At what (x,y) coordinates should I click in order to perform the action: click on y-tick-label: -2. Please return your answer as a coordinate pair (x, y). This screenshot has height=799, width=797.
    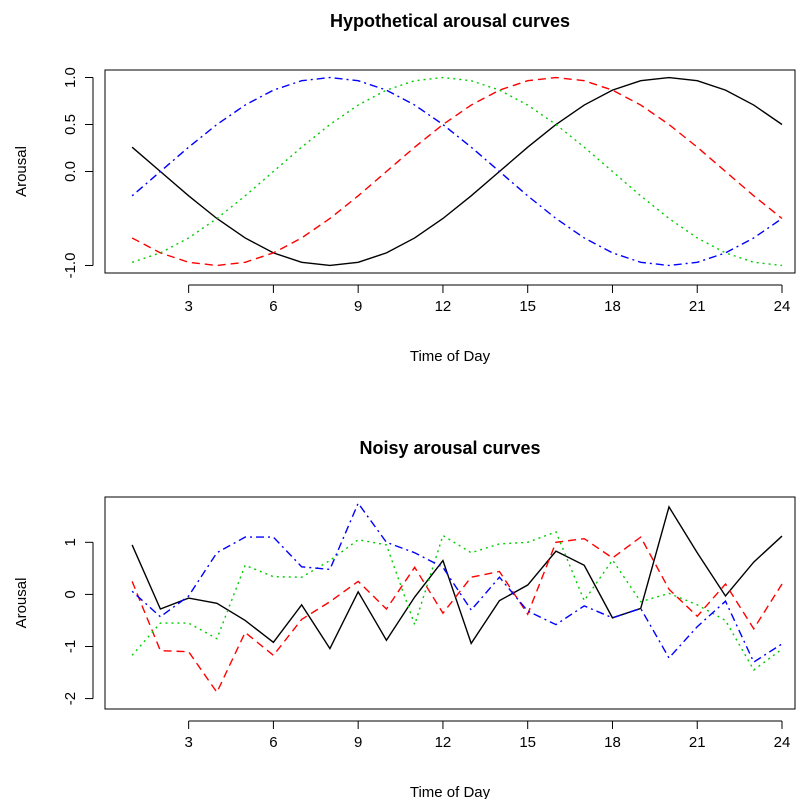
    Looking at the image, I should click on (70, 698).